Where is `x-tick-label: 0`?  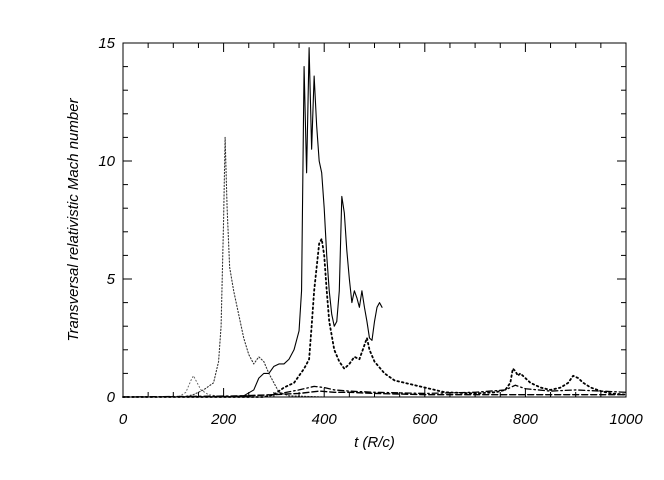
x-tick-label: 0 is located at coordinates (123, 419).